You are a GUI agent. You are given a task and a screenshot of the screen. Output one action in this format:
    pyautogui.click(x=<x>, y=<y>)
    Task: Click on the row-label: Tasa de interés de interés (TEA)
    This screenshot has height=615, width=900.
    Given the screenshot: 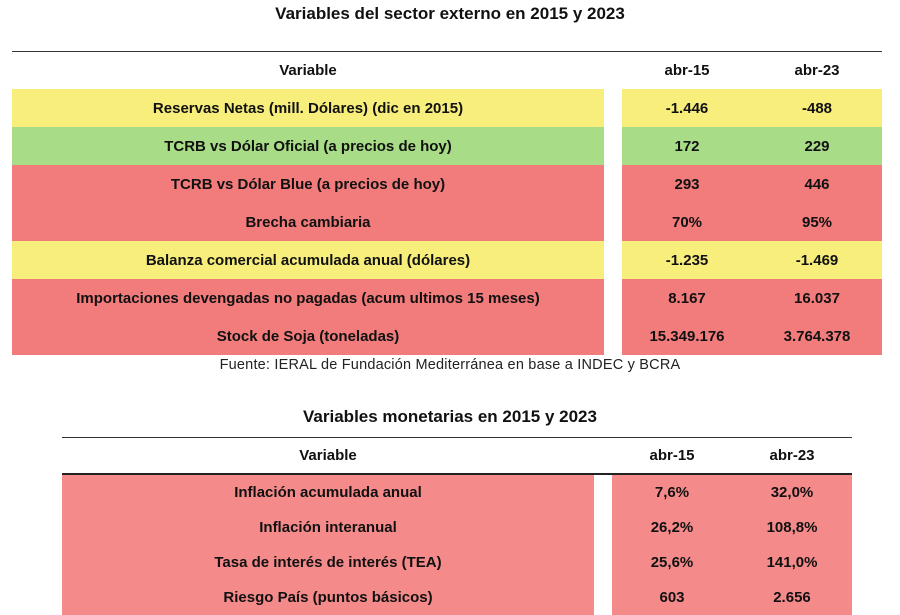 What is the action you would take?
    pyautogui.click(x=328, y=562)
    